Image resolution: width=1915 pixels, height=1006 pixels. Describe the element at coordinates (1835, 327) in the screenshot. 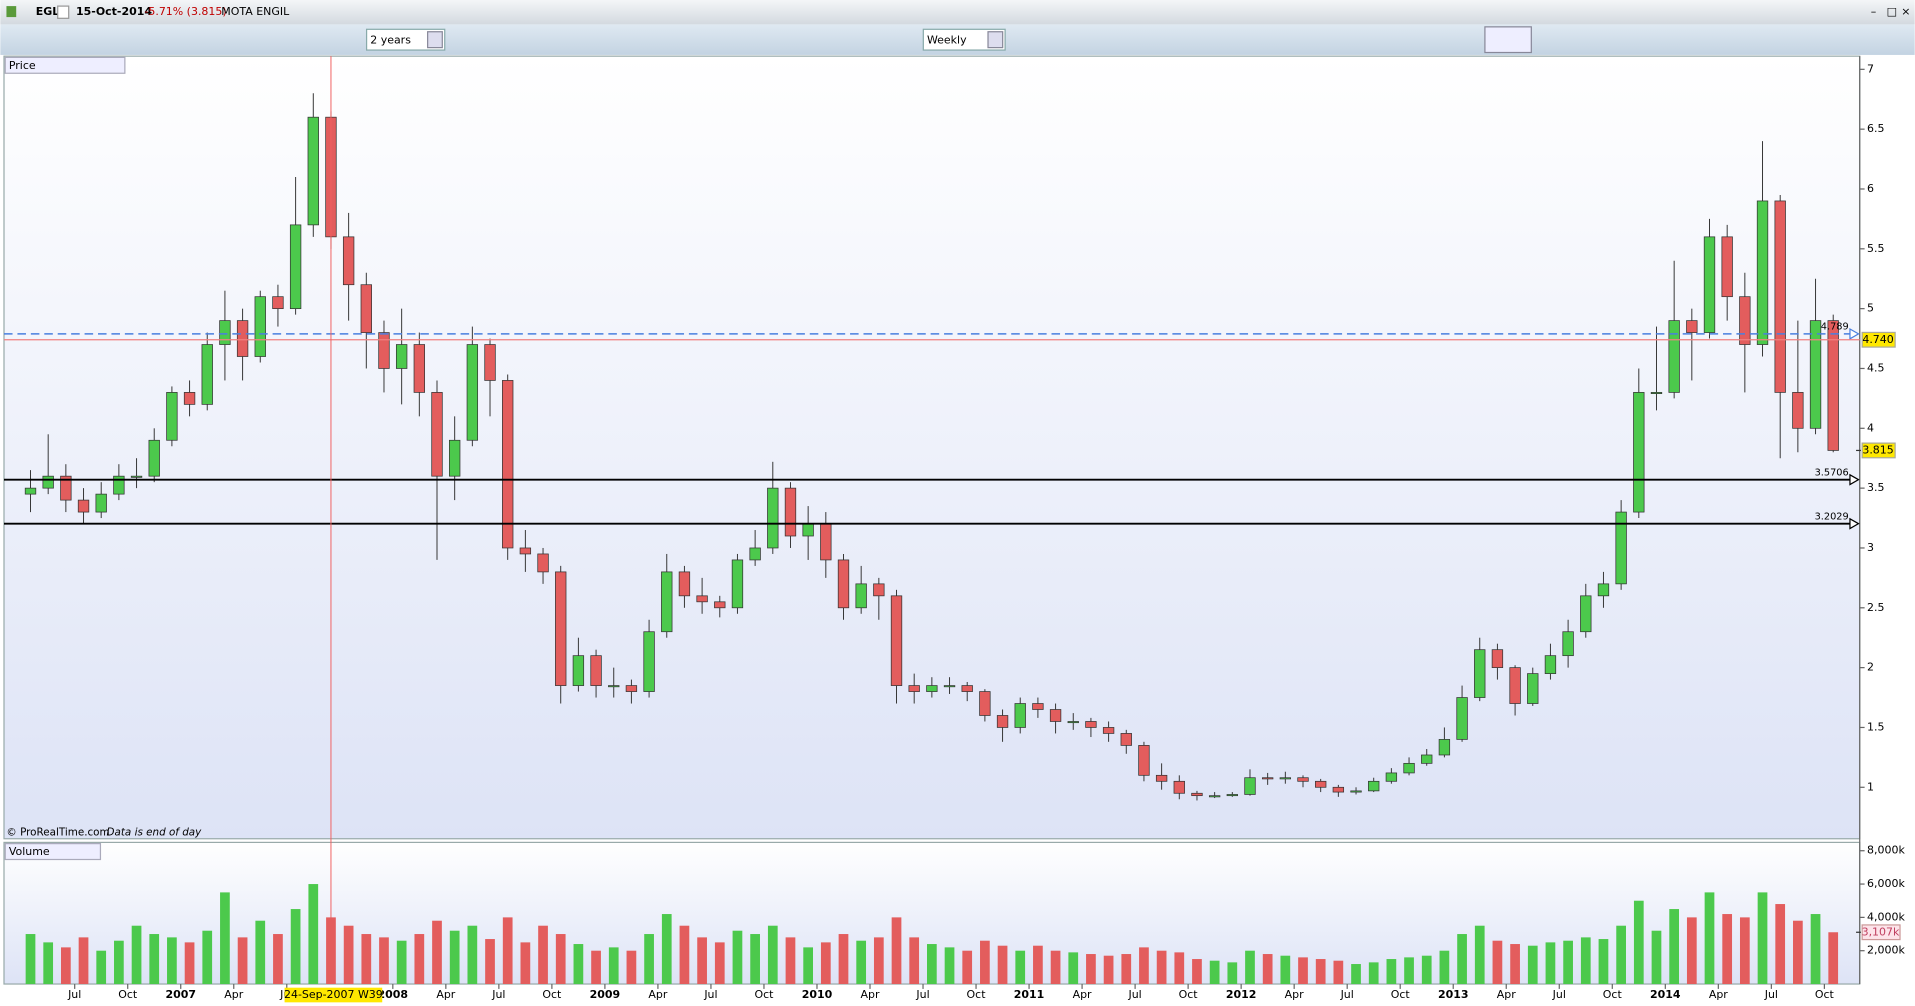

I see `horizontal-line-label: 4.789` at that location.